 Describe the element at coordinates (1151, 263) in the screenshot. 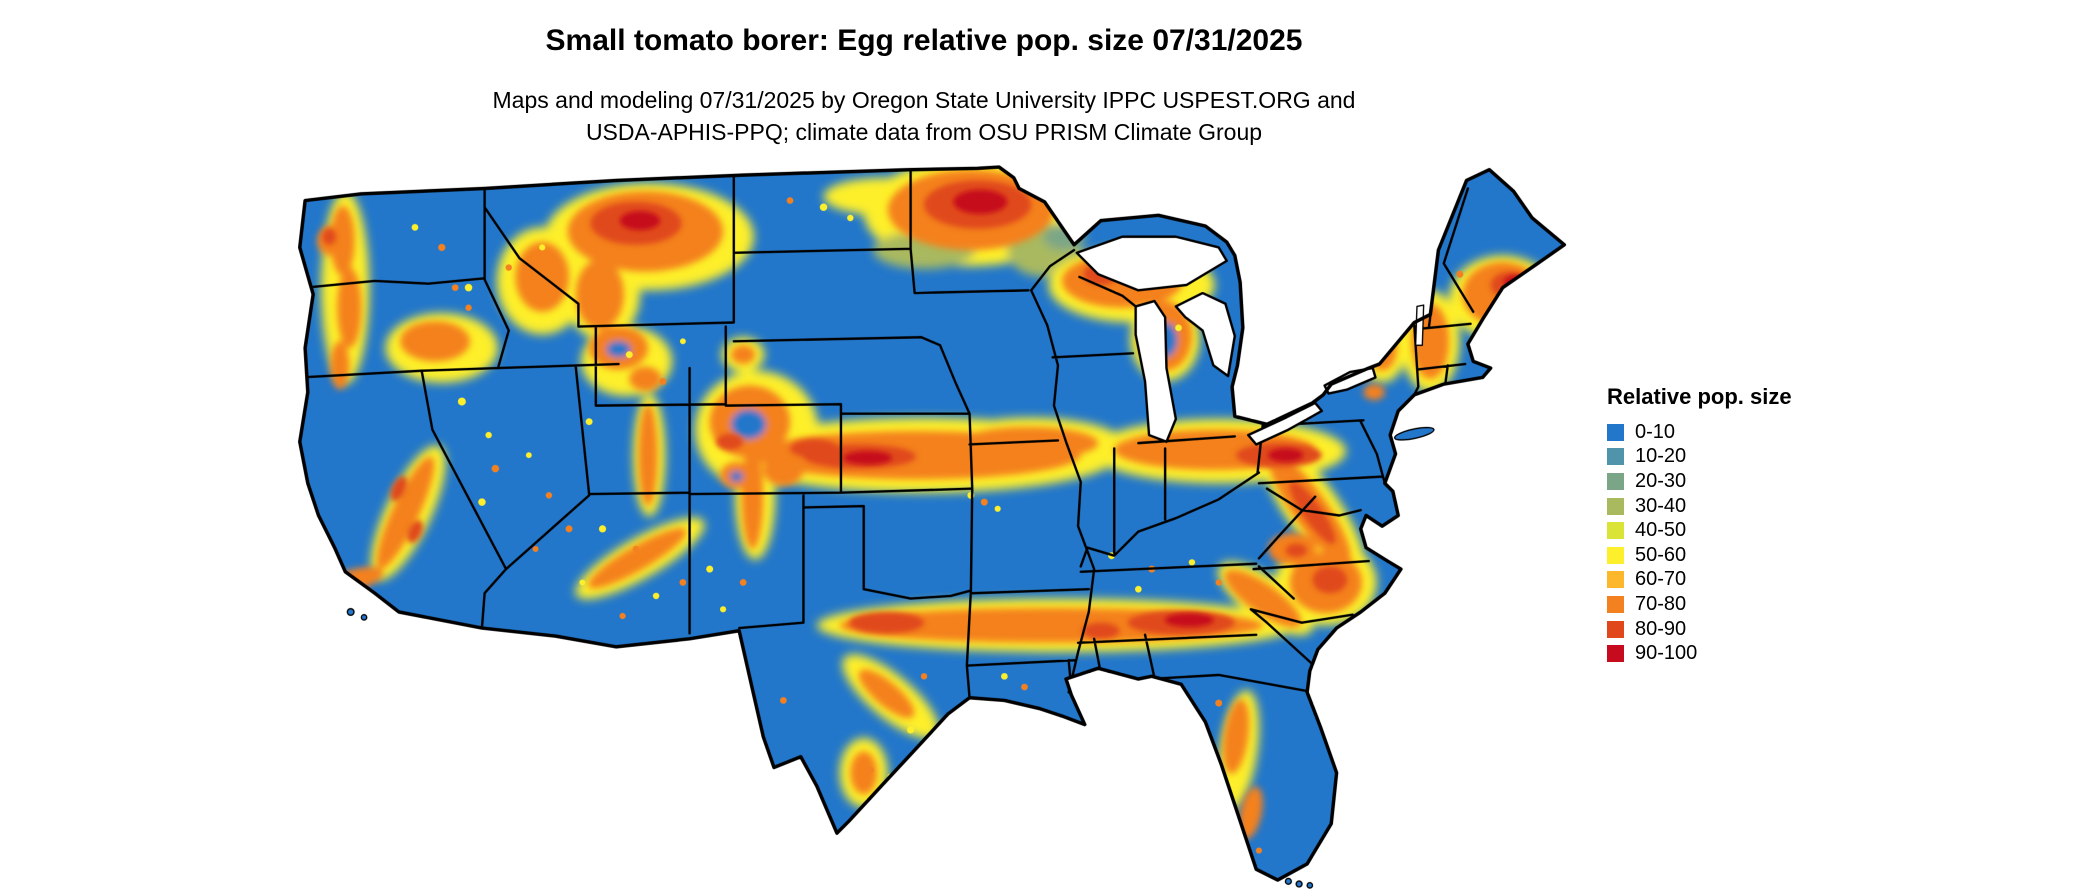

I see `lake-superior` at that location.